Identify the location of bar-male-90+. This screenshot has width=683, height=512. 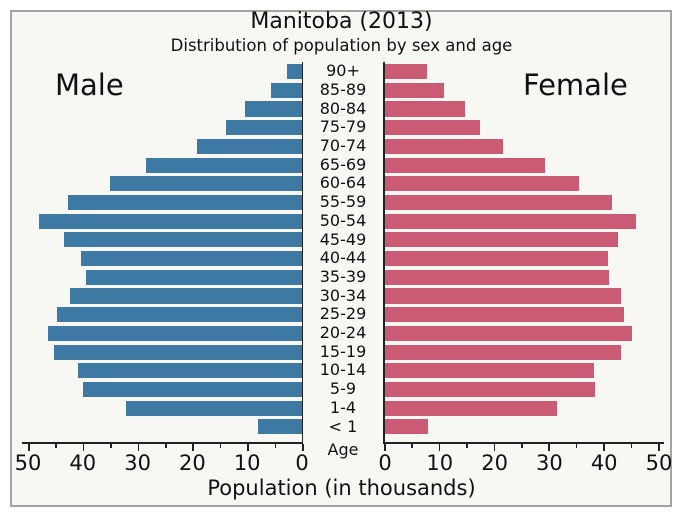
(294, 72).